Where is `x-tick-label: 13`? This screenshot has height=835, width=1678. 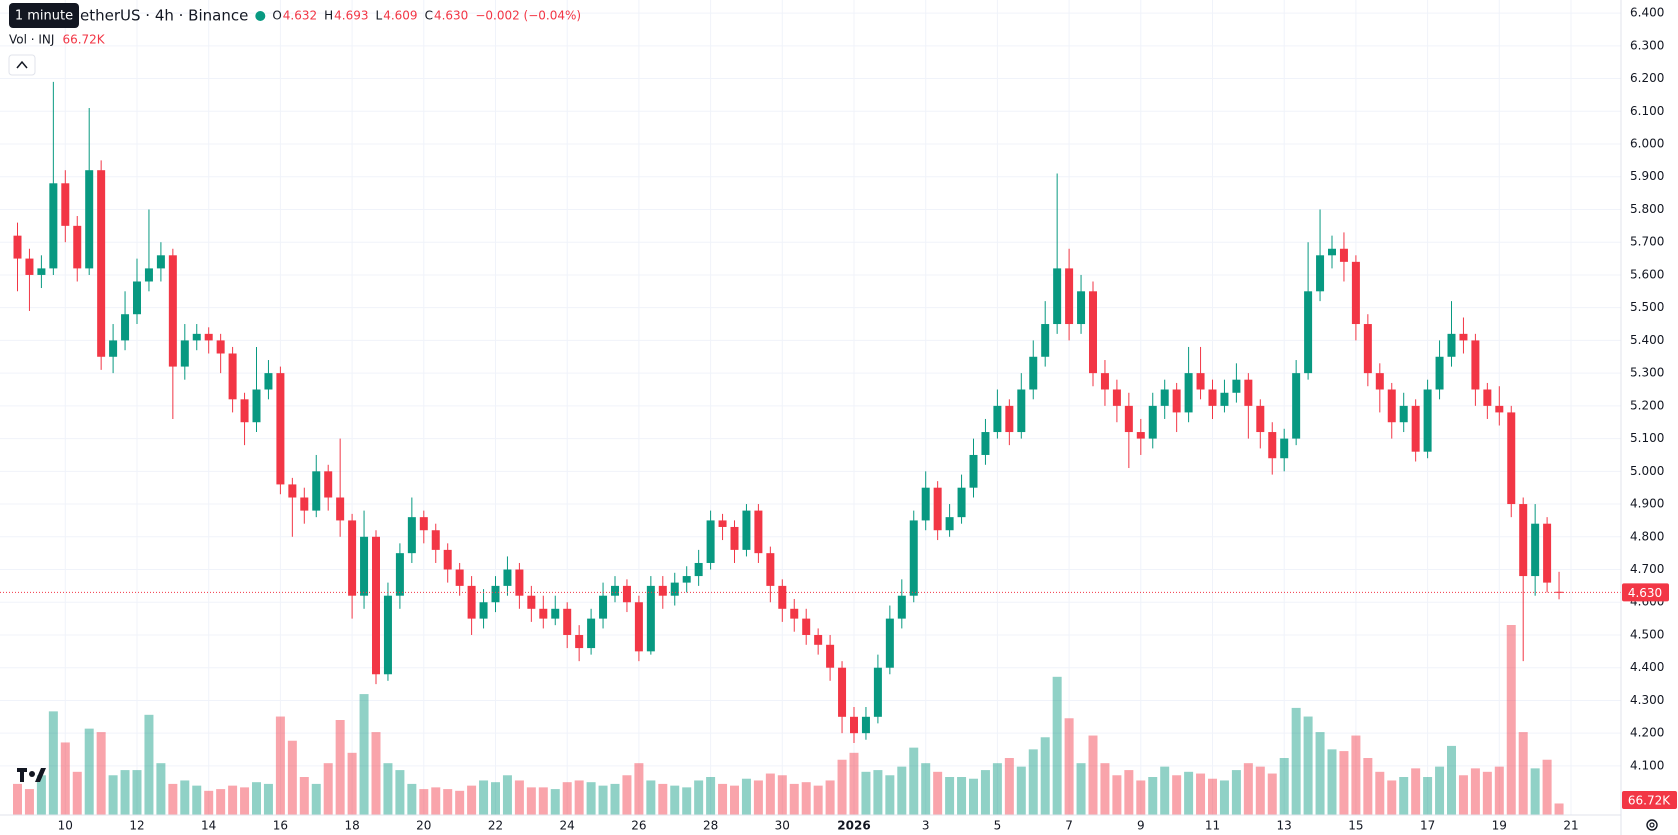 x-tick-label: 13 is located at coordinates (1284, 826).